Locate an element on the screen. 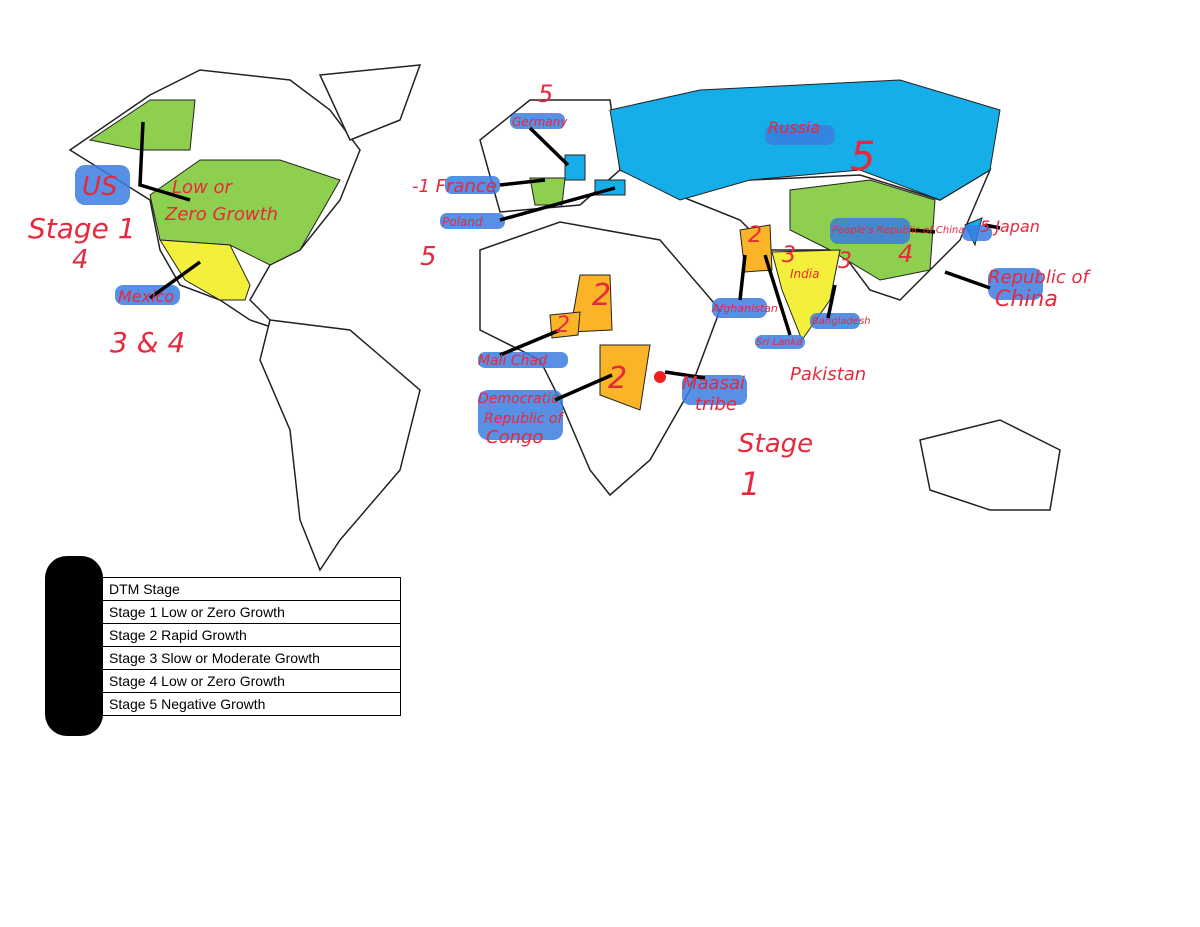 This screenshot has width=1200, height=927. annotation: Germany is located at coordinates (540, 122).